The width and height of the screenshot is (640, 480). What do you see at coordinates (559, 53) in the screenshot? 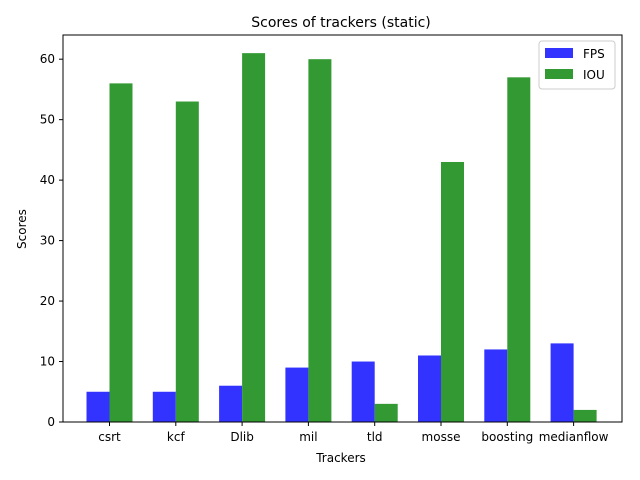
I see `legend-swatch-fps` at bounding box center [559, 53].